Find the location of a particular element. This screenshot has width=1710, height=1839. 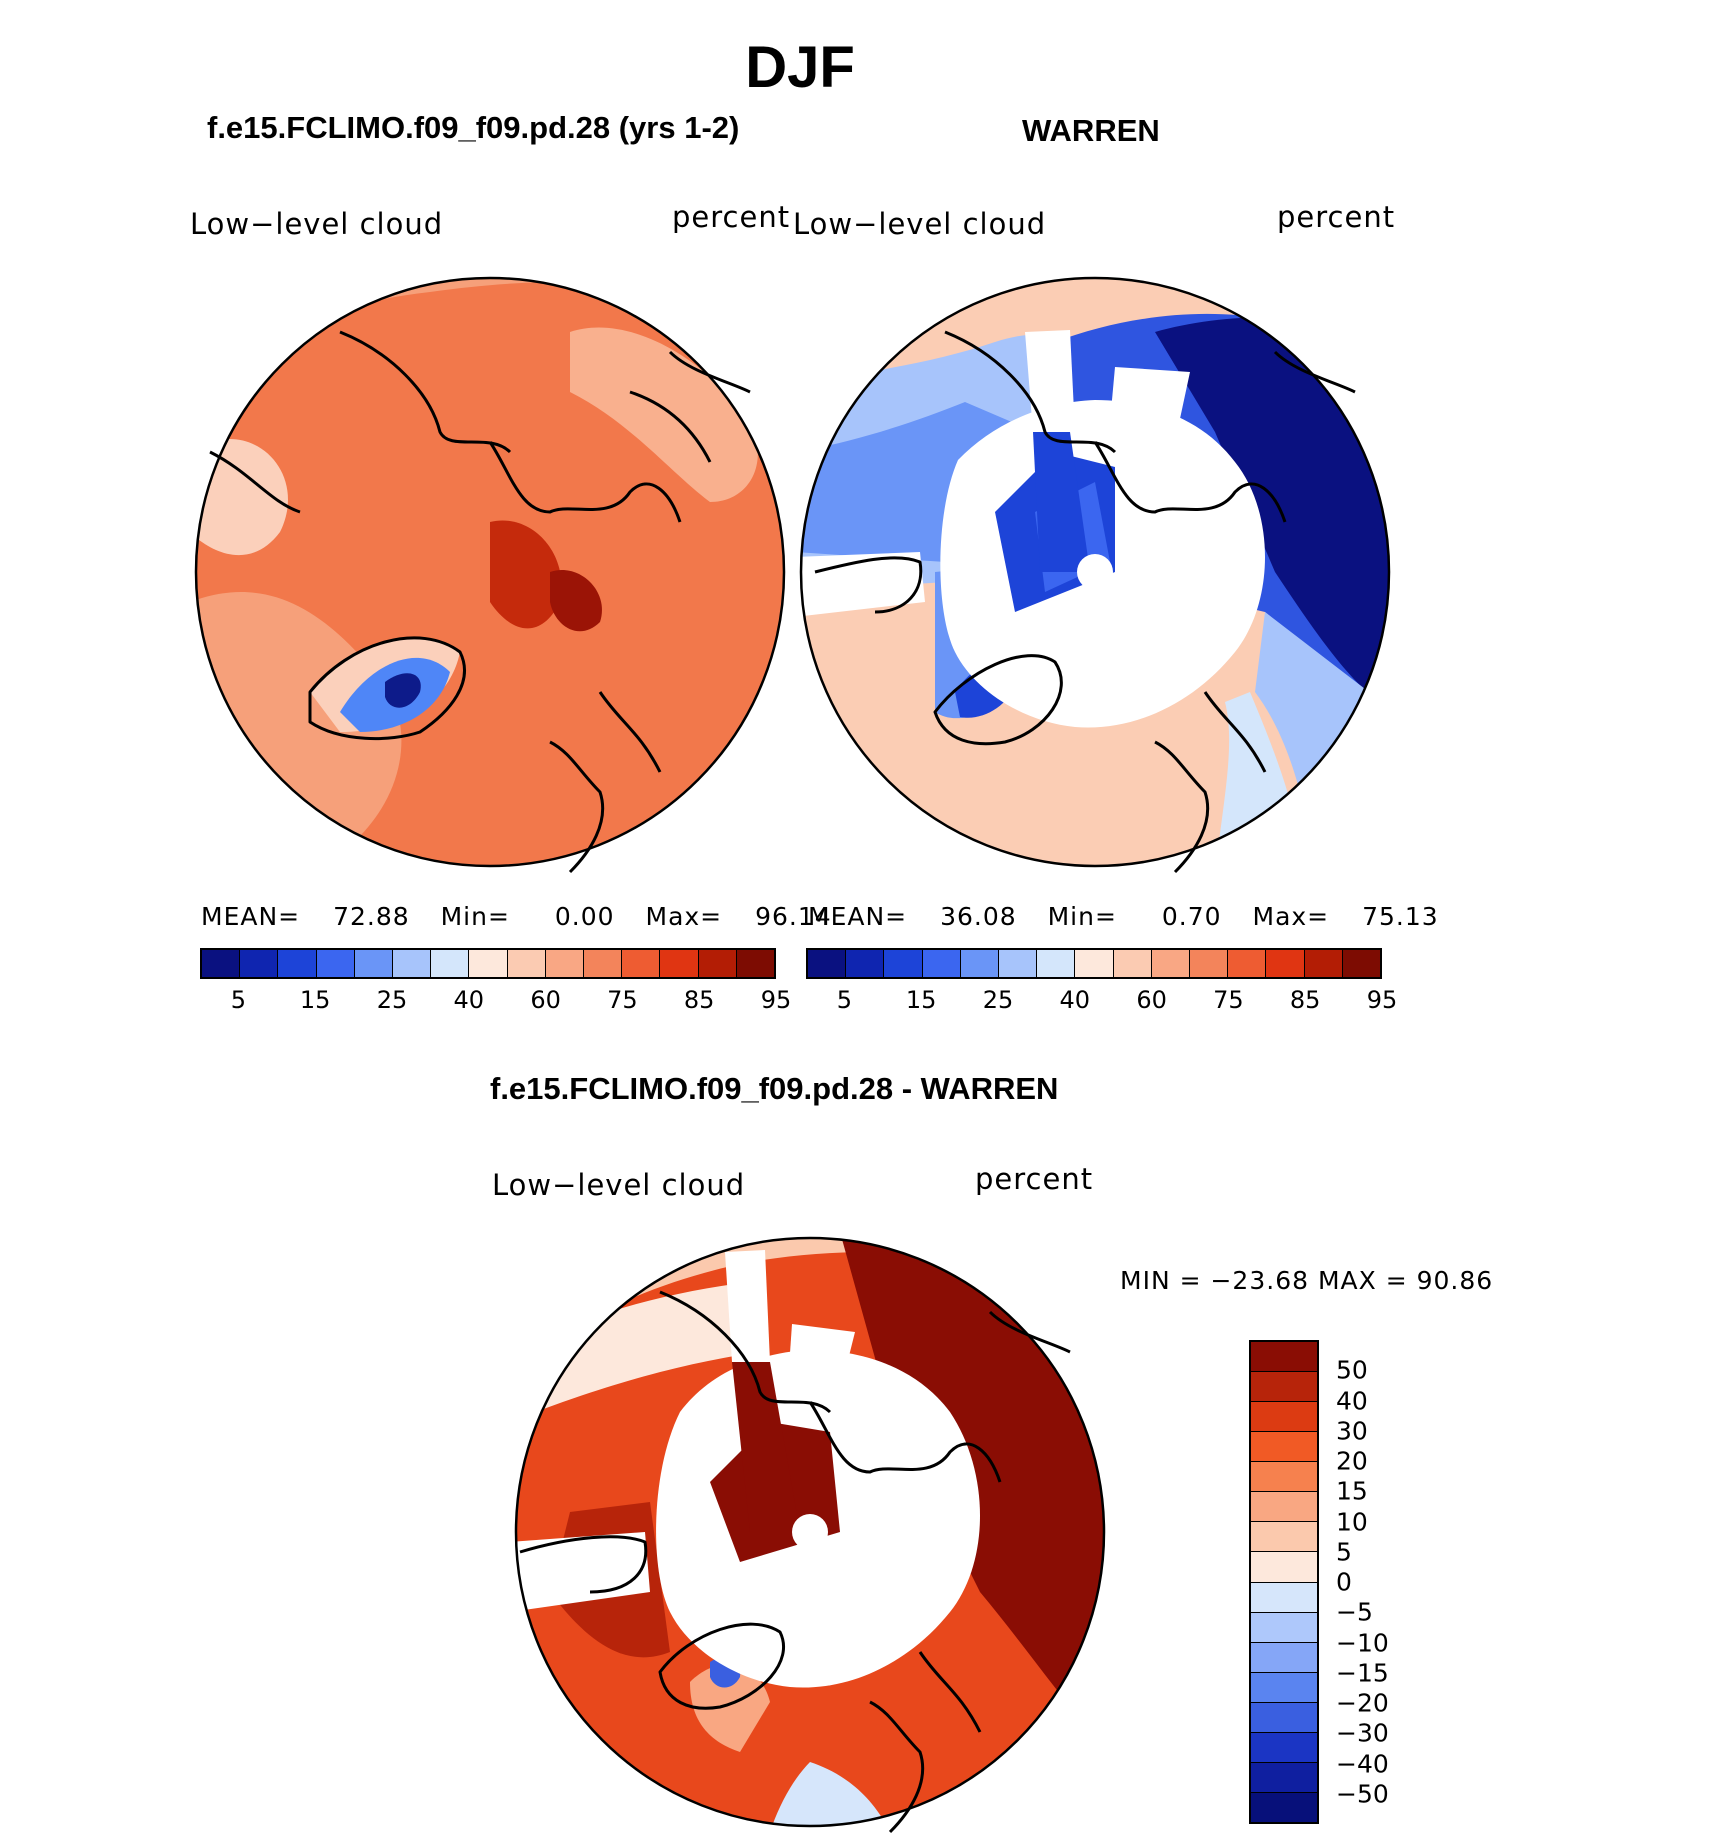

panel1-colorbar-tick-label: 95 is located at coordinates (776, 1000).